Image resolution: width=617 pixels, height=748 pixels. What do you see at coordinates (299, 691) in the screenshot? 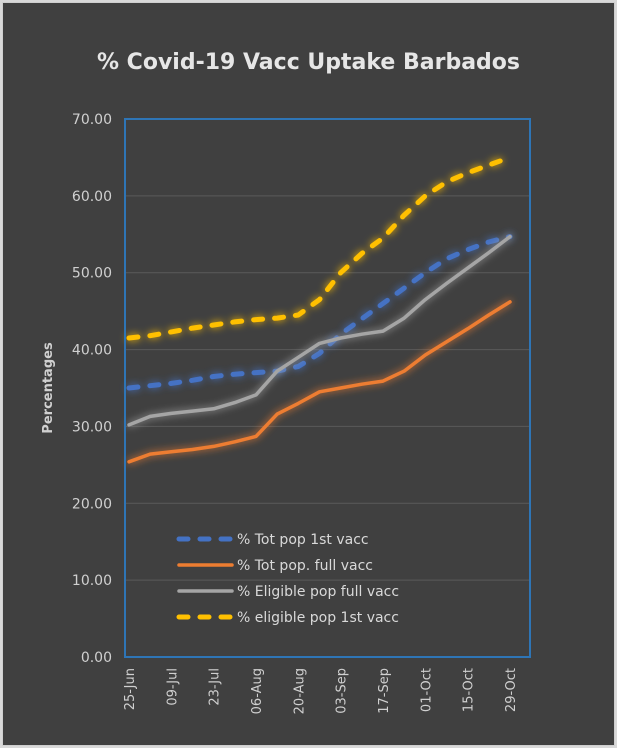
I see `x-tick-label: 20-Aug` at bounding box center [299, 691].